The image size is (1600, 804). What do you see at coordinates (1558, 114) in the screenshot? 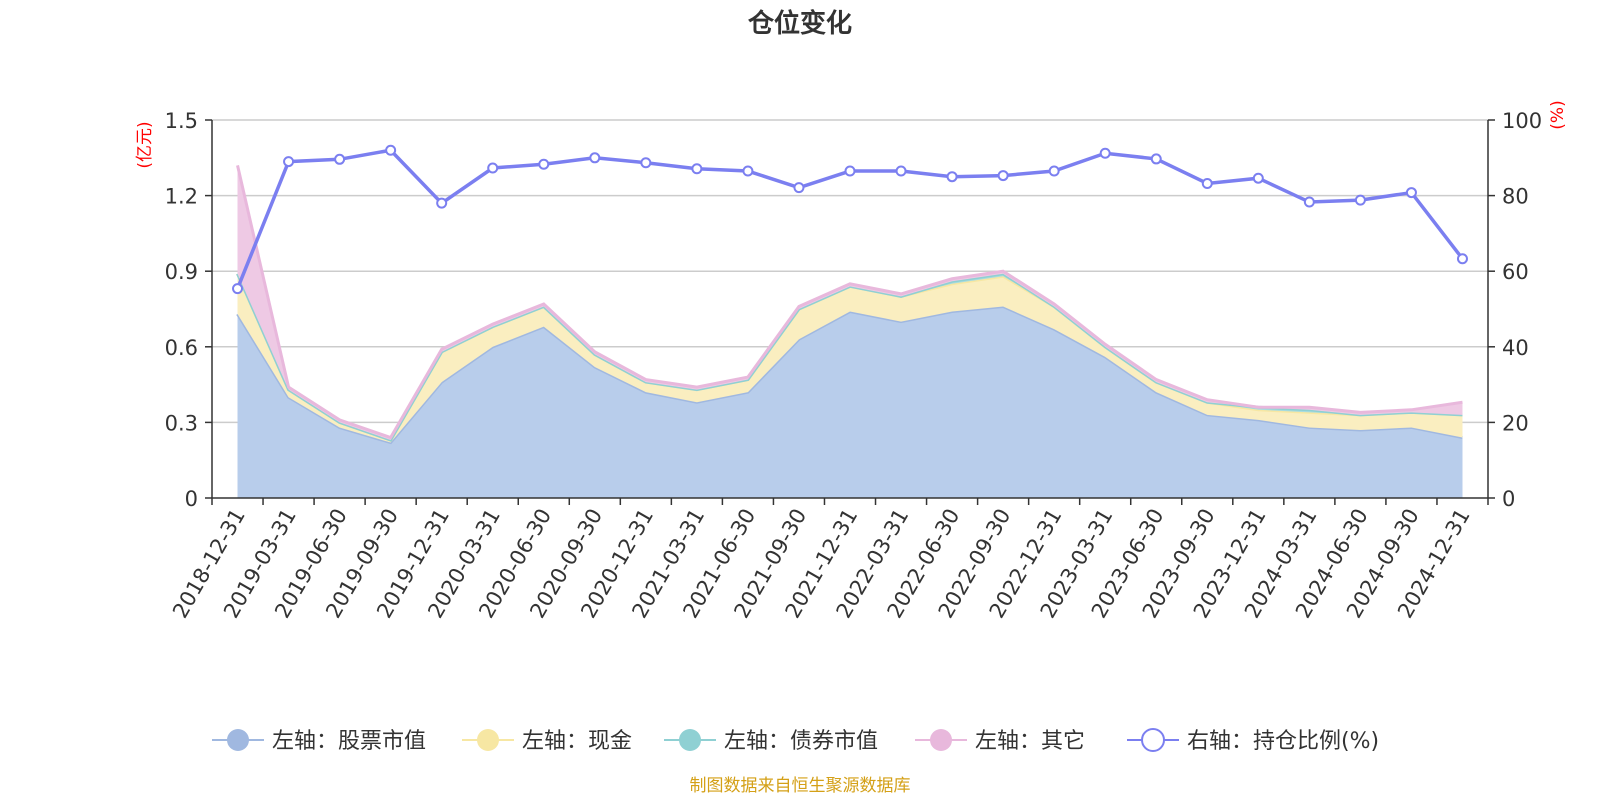
I see `right-axis-unit: (%)` at bounding box center [1558, 114].